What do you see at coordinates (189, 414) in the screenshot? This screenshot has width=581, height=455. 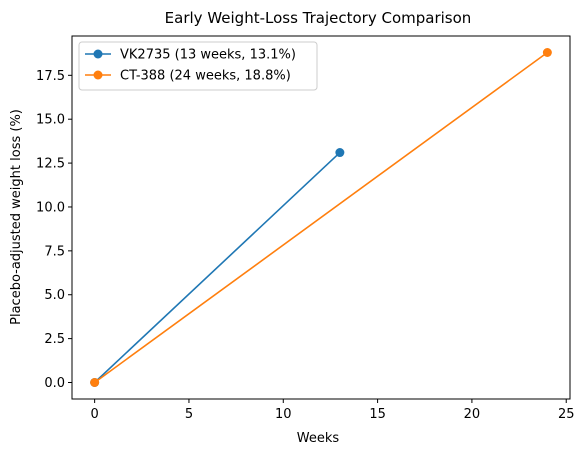 I see `x-tick-label: 5` at bounding box center [189, 414].